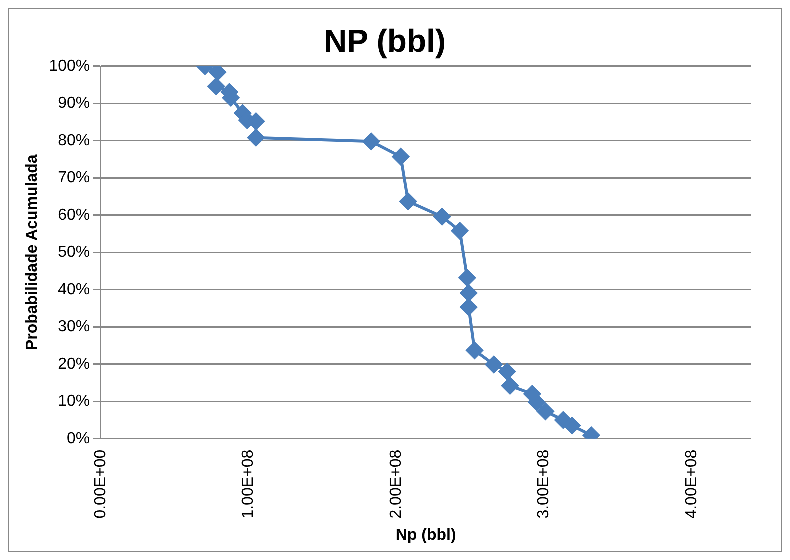 Image resolution: width=790 pixels, height=560 pixels. Describe the element at coordinates (74, 401) in the screenshot. I see `y-tick-label: 10%` at that location.